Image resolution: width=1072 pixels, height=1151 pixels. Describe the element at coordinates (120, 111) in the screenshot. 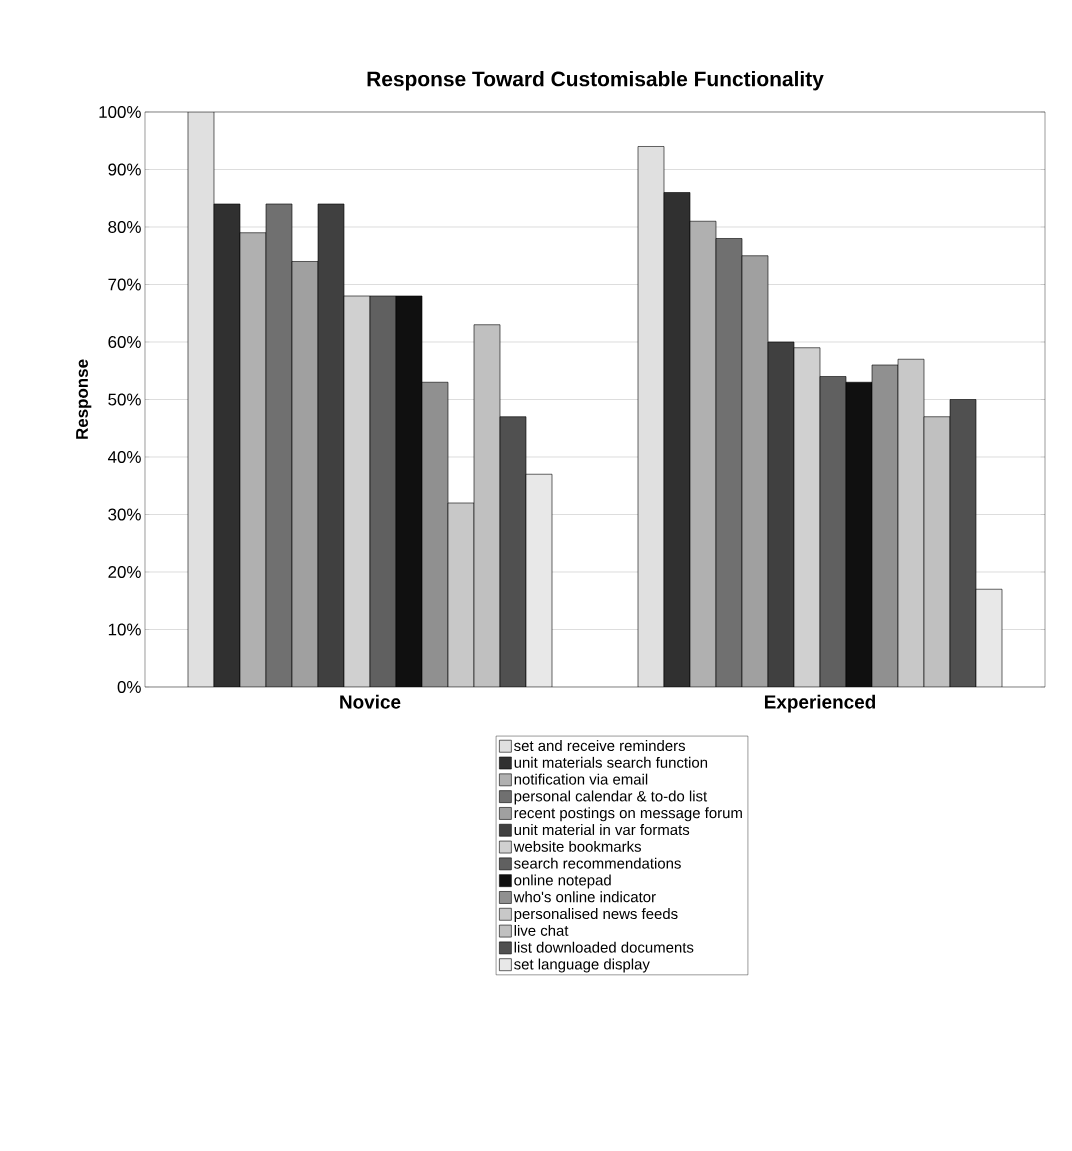

I see `y-tick-label: 100%` at that location.